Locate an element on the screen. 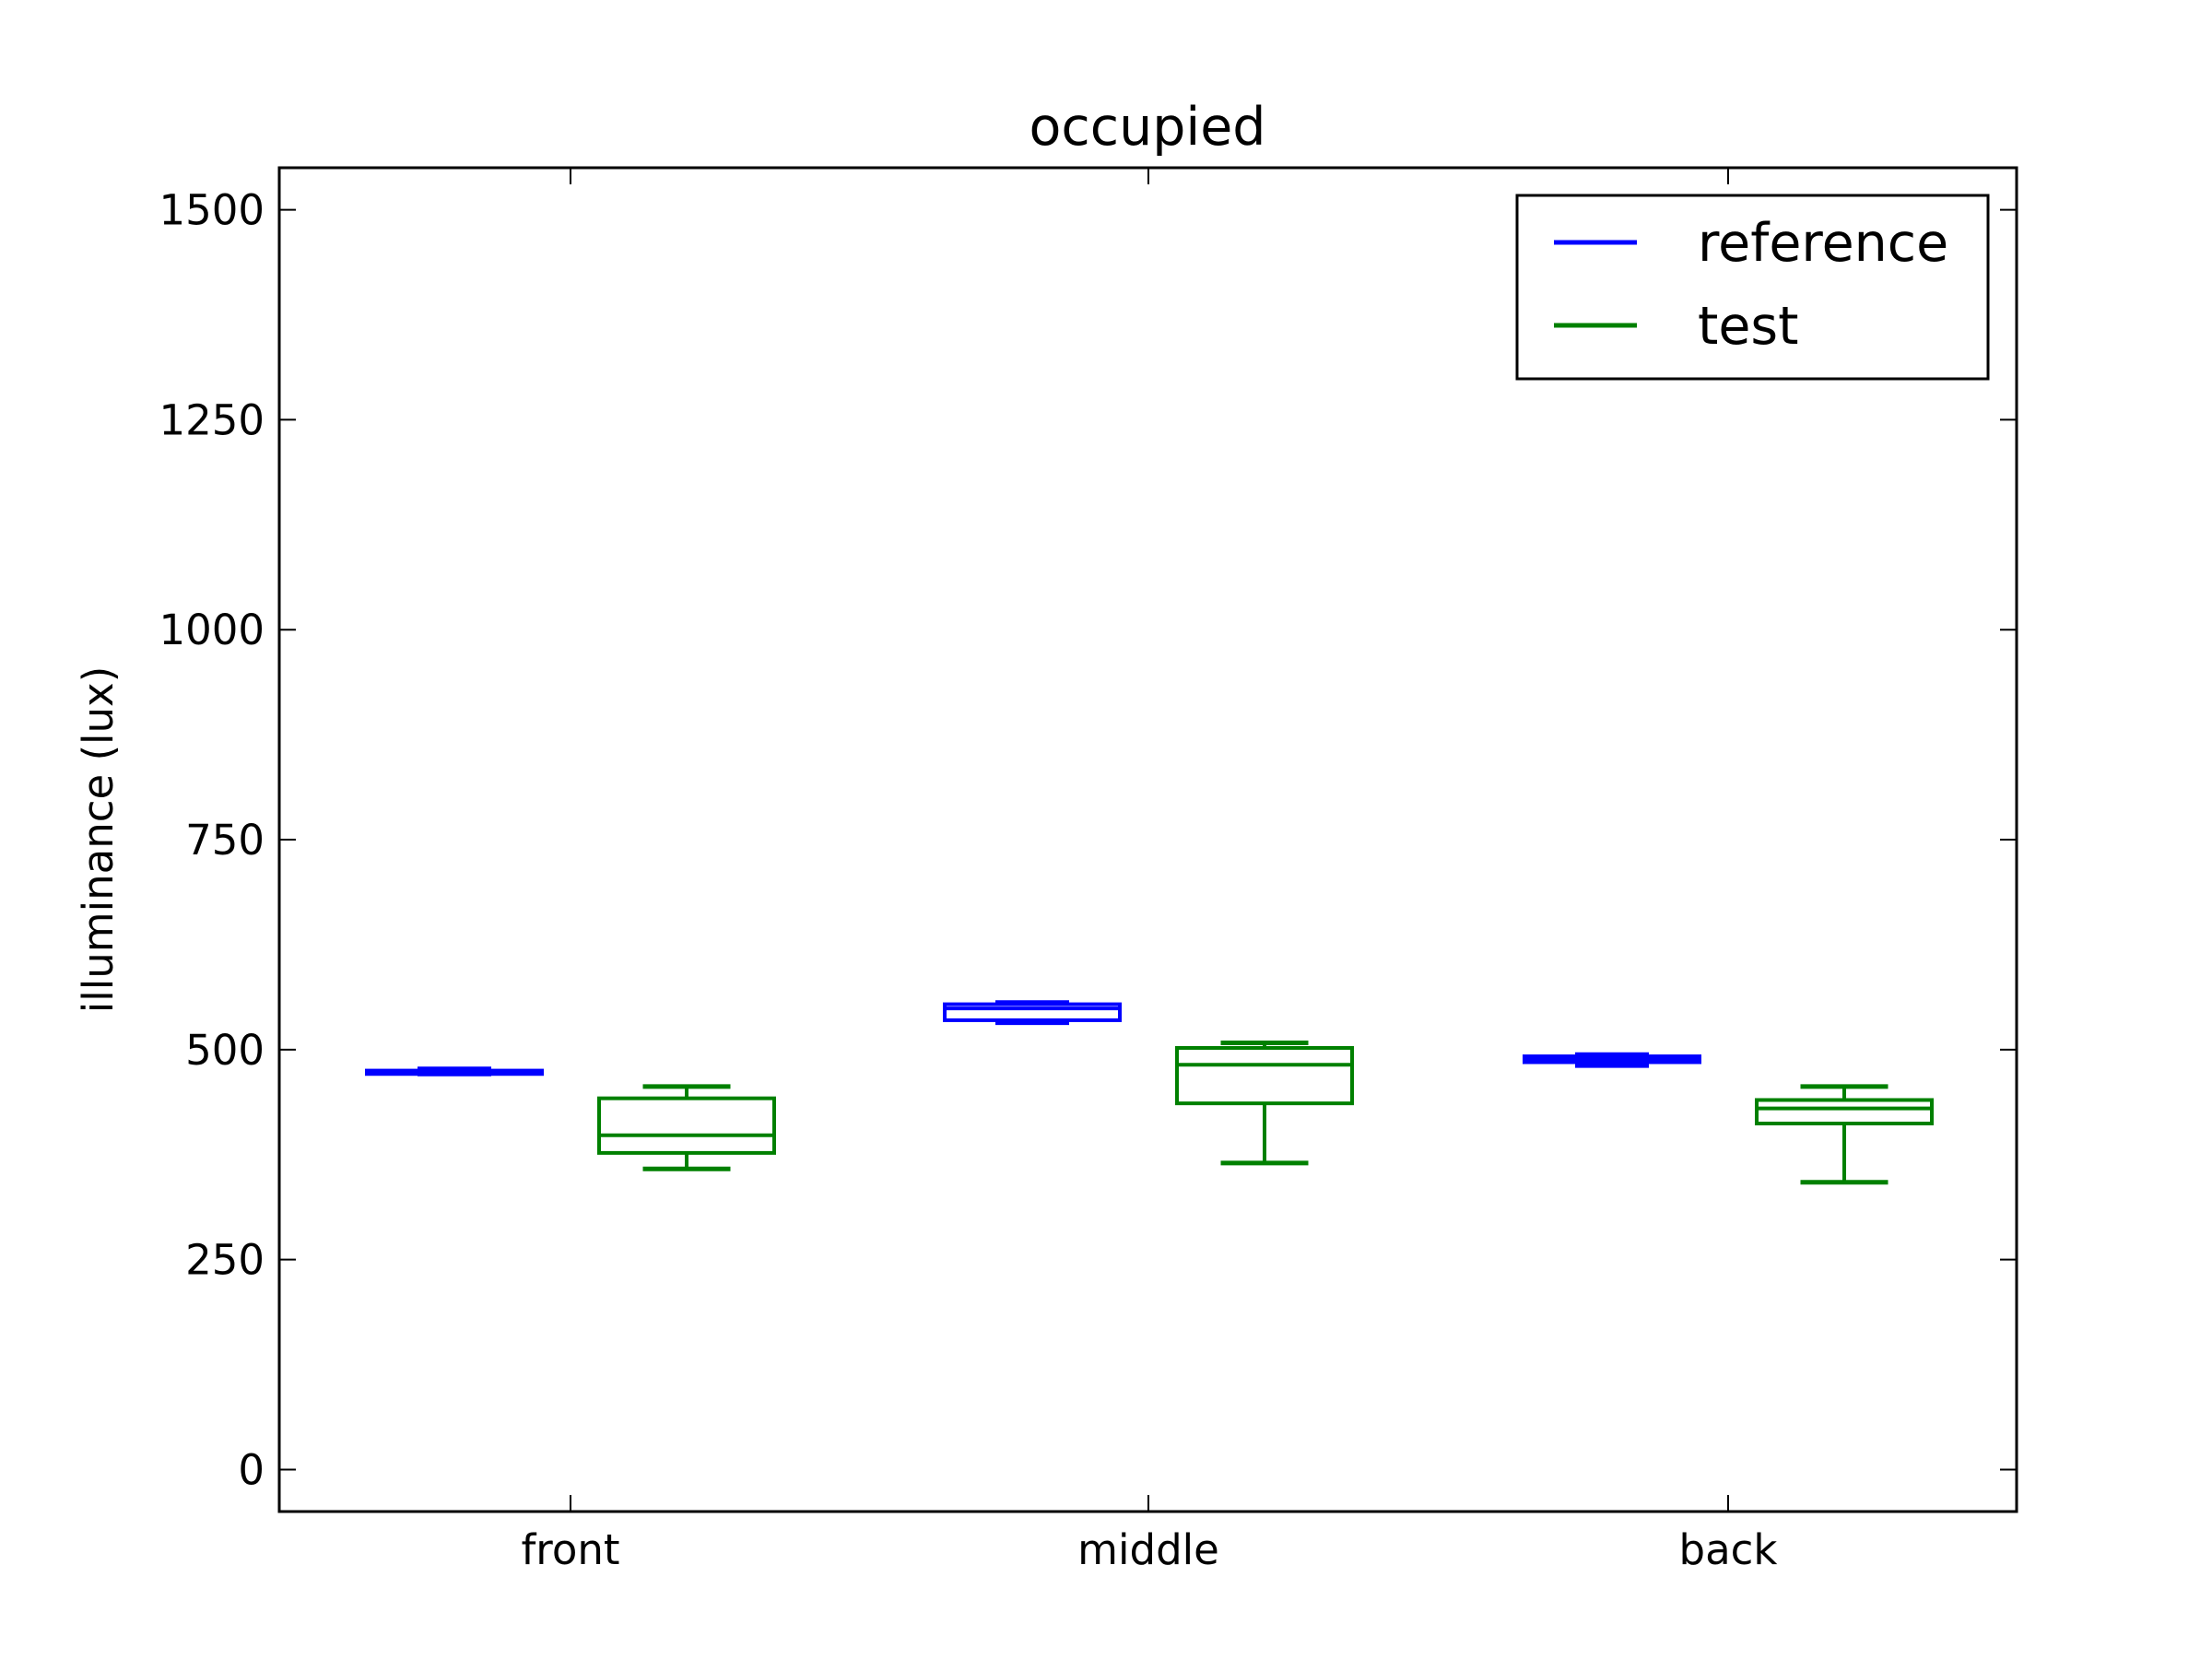 The height and width of the screenshot is (1659, 2212). y-tick-label: 250 is located at coordinates (225, 1260).